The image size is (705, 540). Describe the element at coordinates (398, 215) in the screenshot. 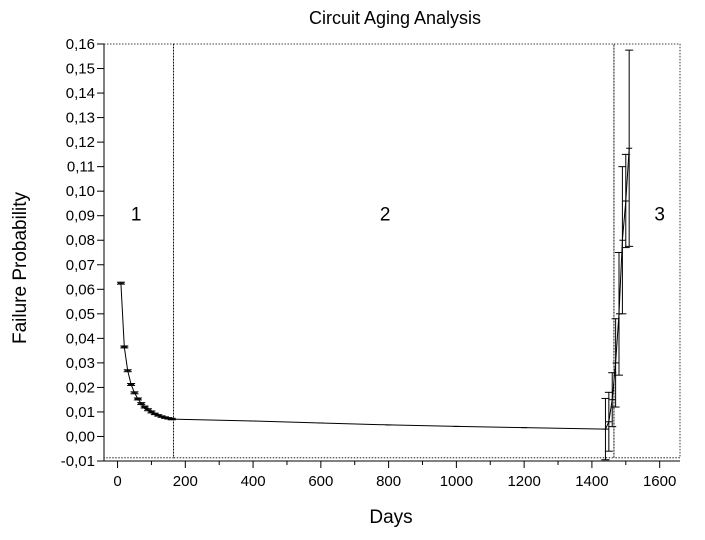

I see `region-labels: 1 2 3` at that location.